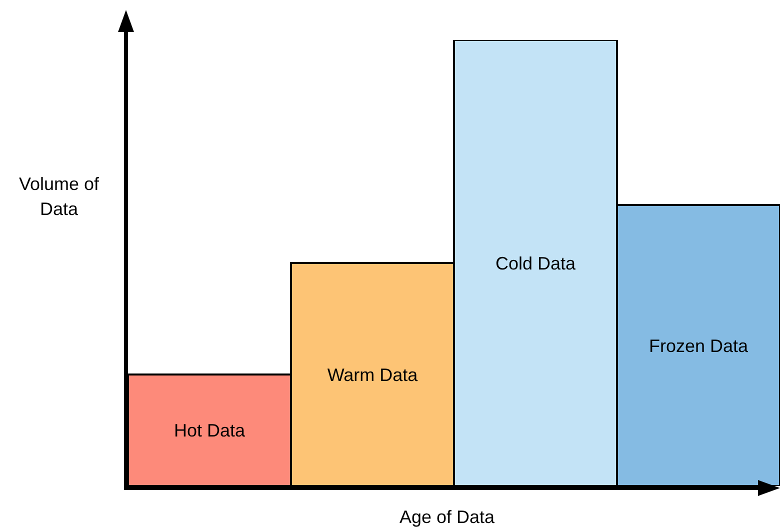 The height and width of the screenshot is (529, 780). I want to click on x-tick-label: Cold Data, so click(536, 263).